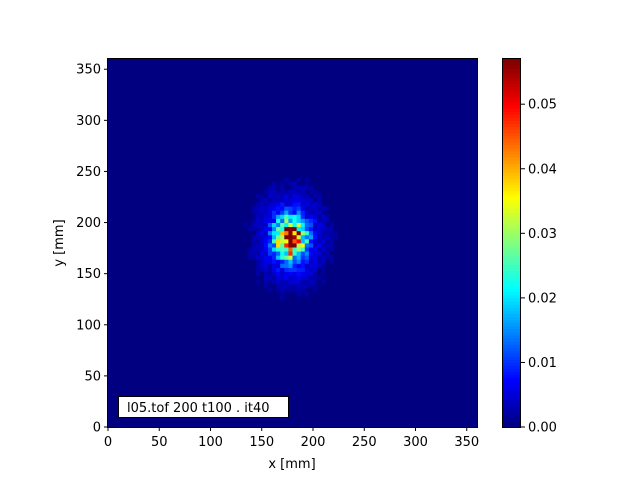  I want to click on colorbar-tick-label: 0.03, so click(542, 234).